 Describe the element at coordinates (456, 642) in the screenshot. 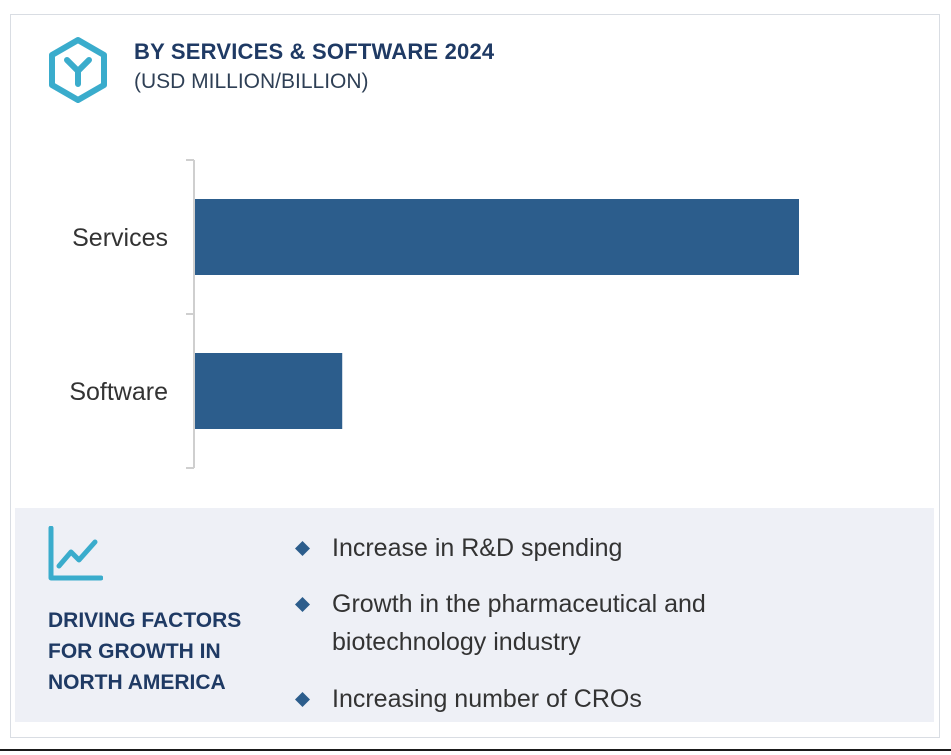

I see `factor-line: biotechnology industry` at that location.